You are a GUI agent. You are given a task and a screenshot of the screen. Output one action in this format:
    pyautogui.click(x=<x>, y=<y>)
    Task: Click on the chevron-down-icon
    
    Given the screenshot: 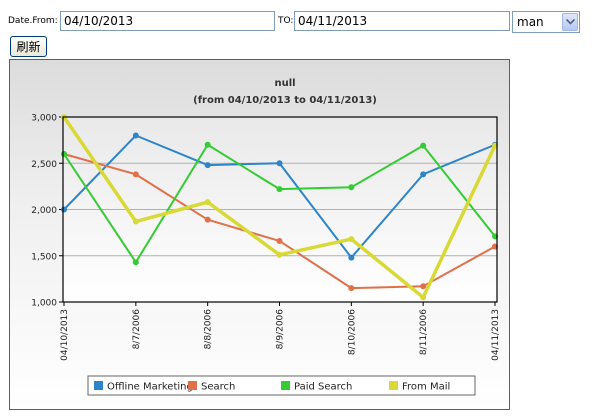 What is the action you would take?
    pyautogui.click(x=570, y=22)
    